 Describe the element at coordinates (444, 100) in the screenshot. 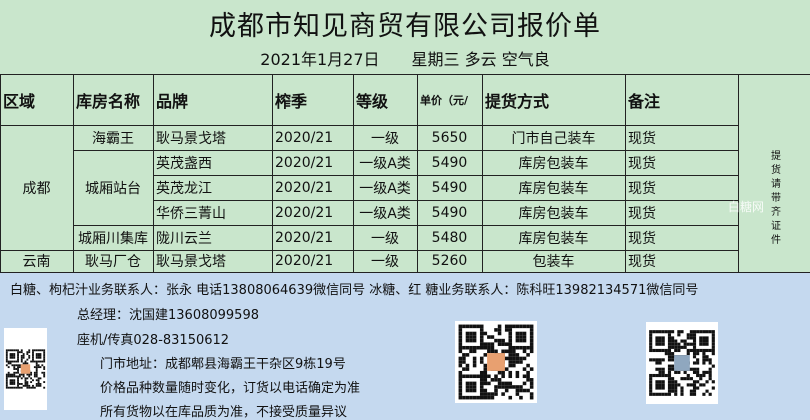

I see `header-cell: 单价（元/` at that location.